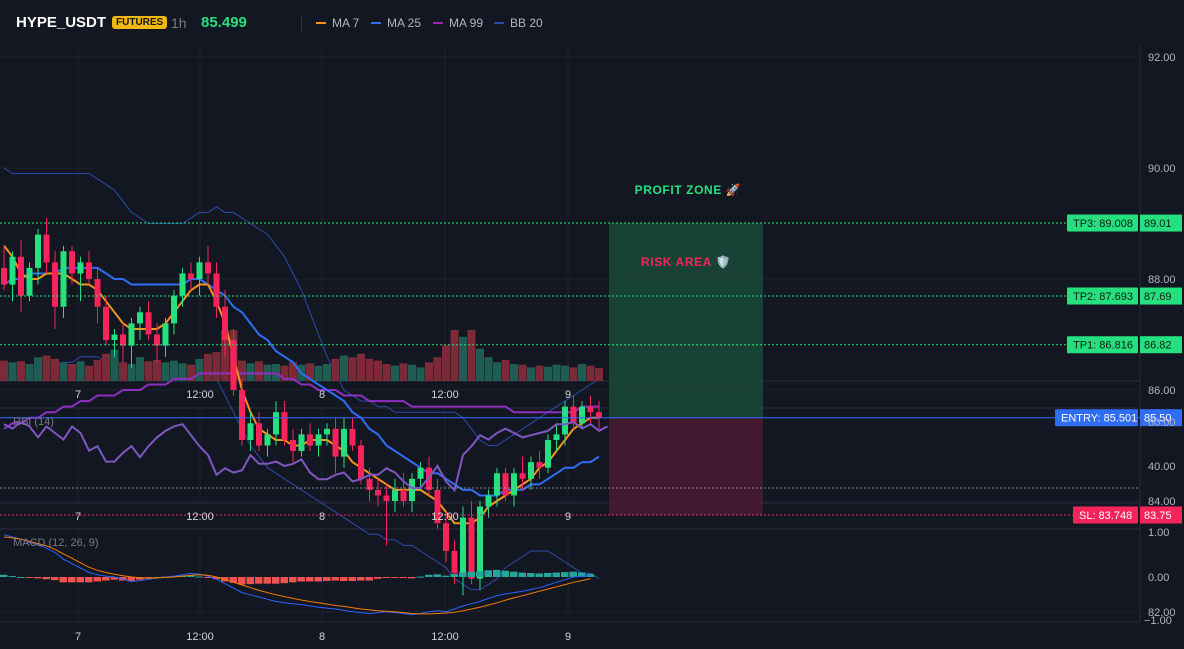 The image size is (1184, 649). What do you see at coordinates (1103, 224) in the screenshot?
I see `tp3-label: TP3: 89.008` at bounding box center [1103, 224].